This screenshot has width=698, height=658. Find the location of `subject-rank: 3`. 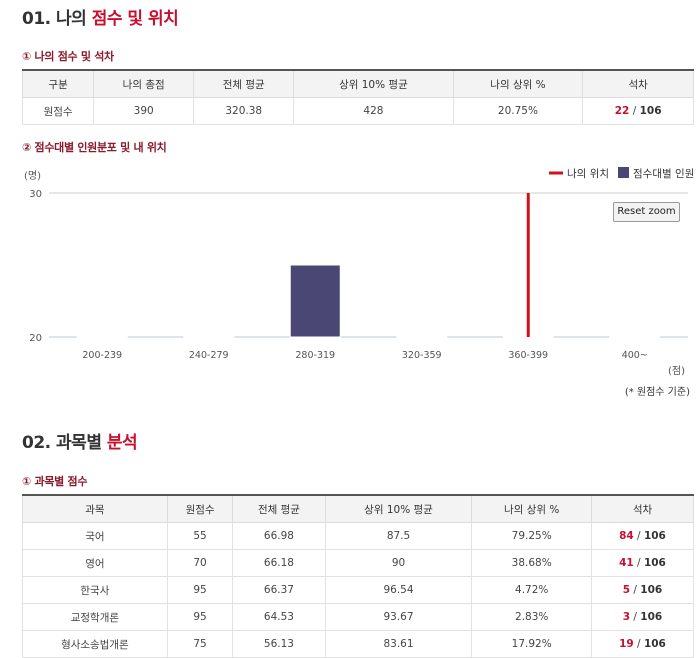

subject-rank: 3 is located at coordinates (626, 617).